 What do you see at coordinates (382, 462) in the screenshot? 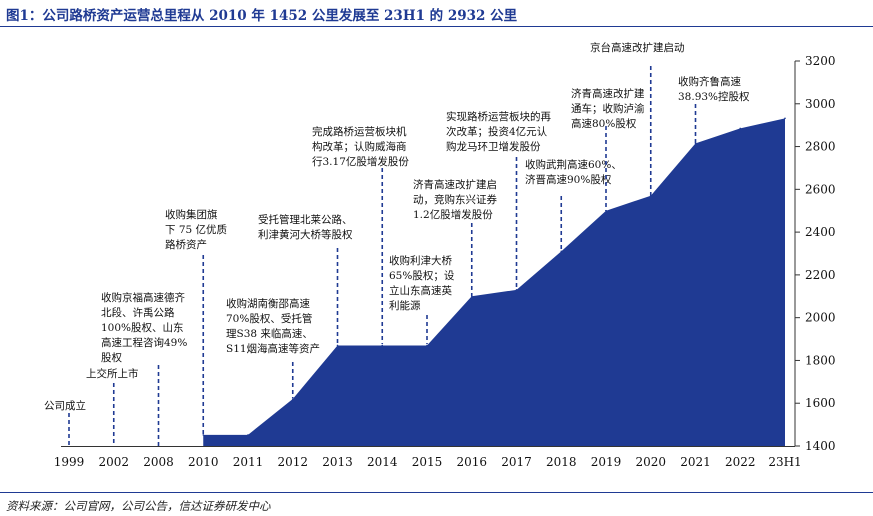
I see `x-tick-label-2014: 2014` at bounding box center [382, 462].